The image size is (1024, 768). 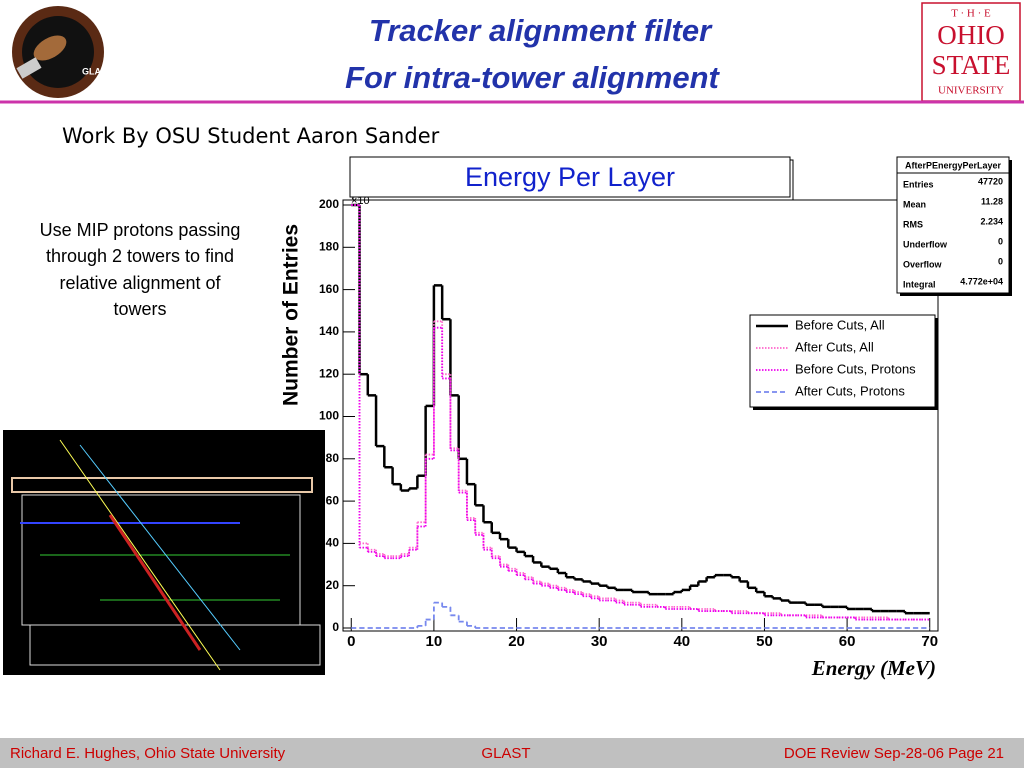 What do you see at coordinates (140, 283) in the screenshot?
I see `description: relative alignment of` at bounding box center [140, 283].